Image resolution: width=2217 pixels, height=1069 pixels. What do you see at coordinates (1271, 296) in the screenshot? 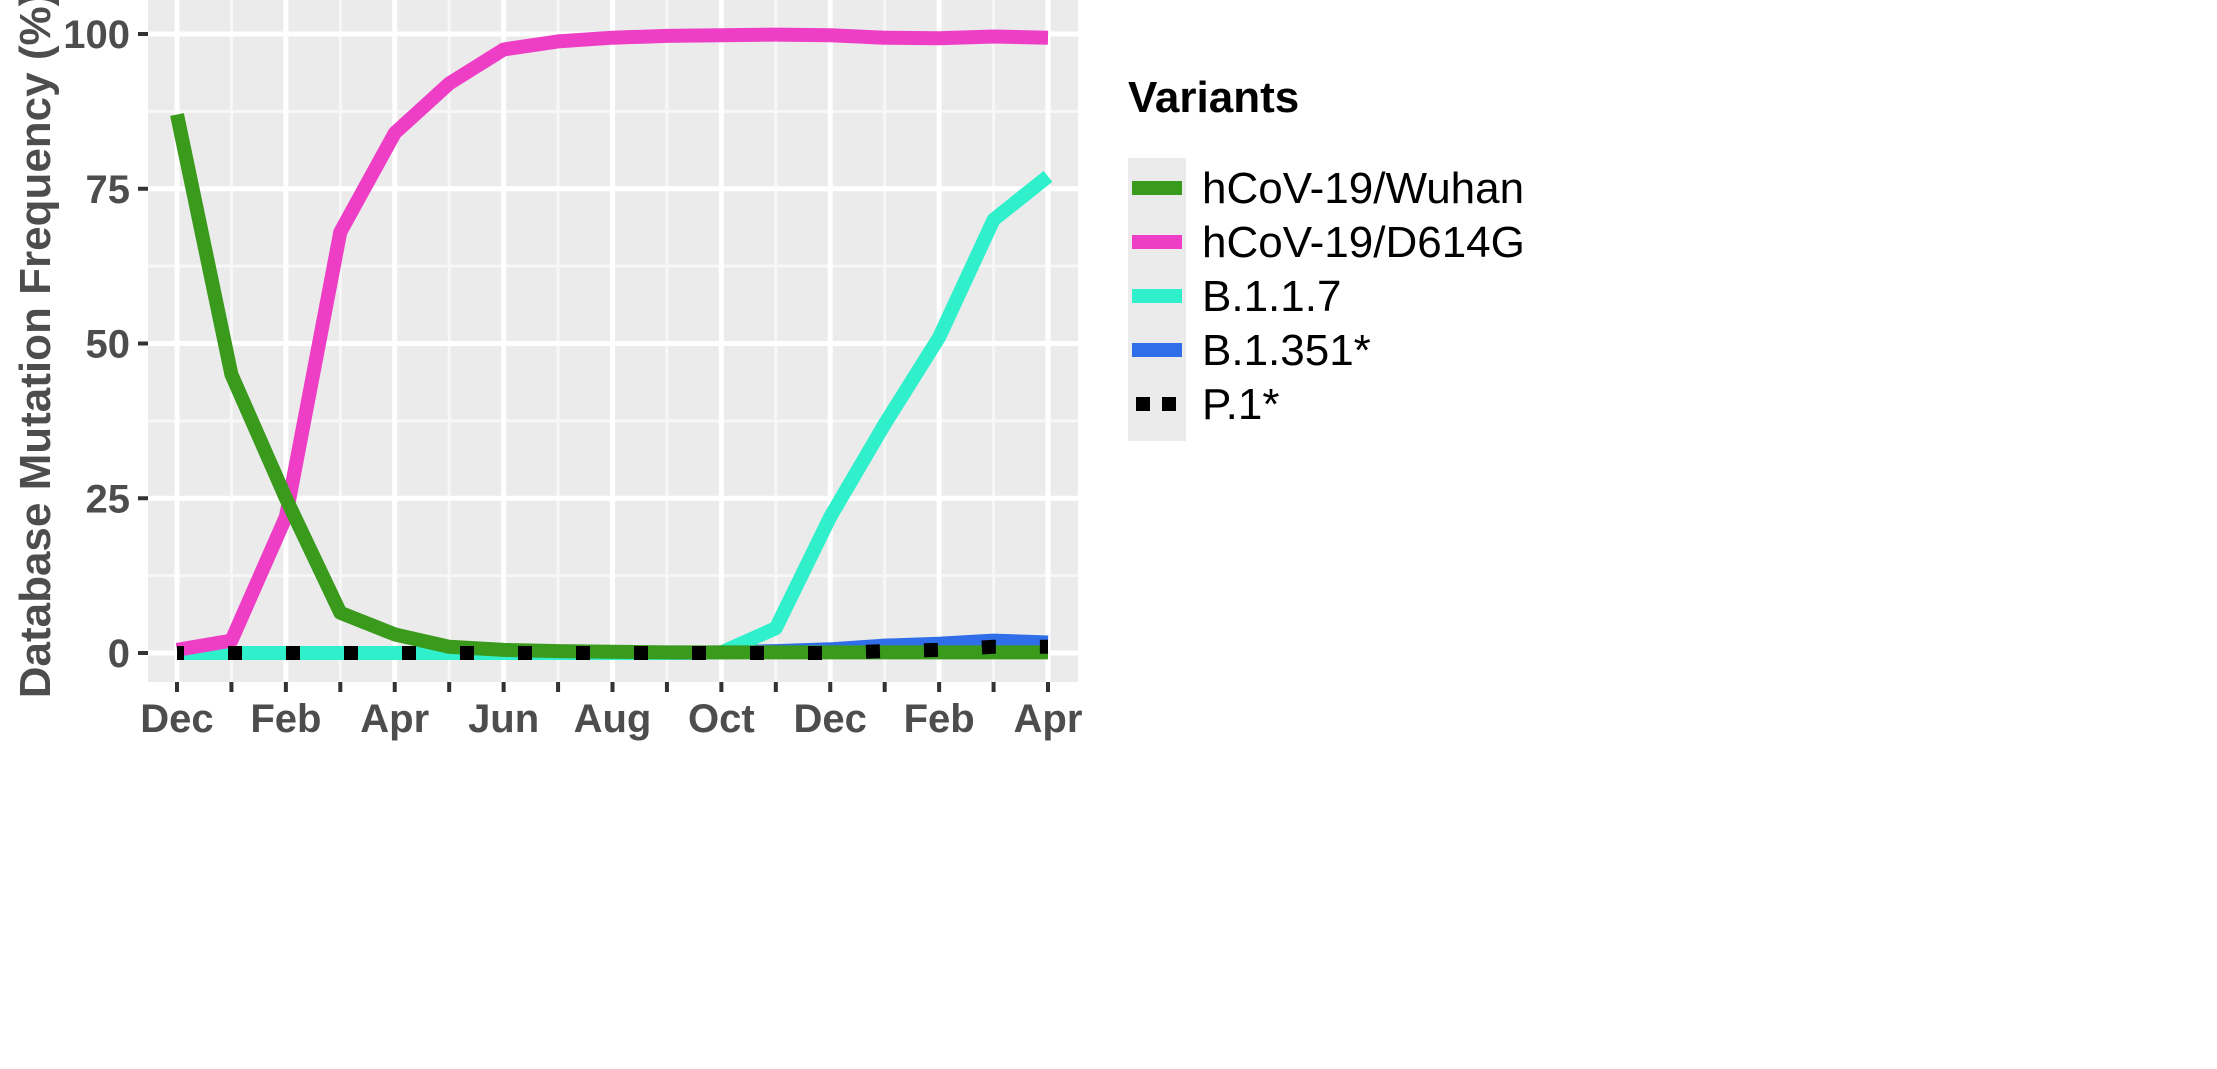
I see `legend-label: B.1.1.7` at bounding box center [1271, 296].